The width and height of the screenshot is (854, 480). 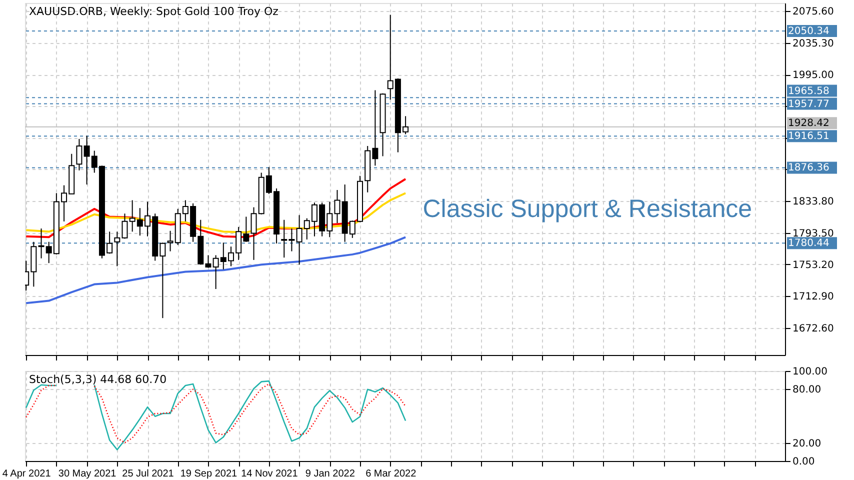 What do you see at coordinates (79, 154) in the screenshot?
I see `candlestick` at bounding box center [79, 154].